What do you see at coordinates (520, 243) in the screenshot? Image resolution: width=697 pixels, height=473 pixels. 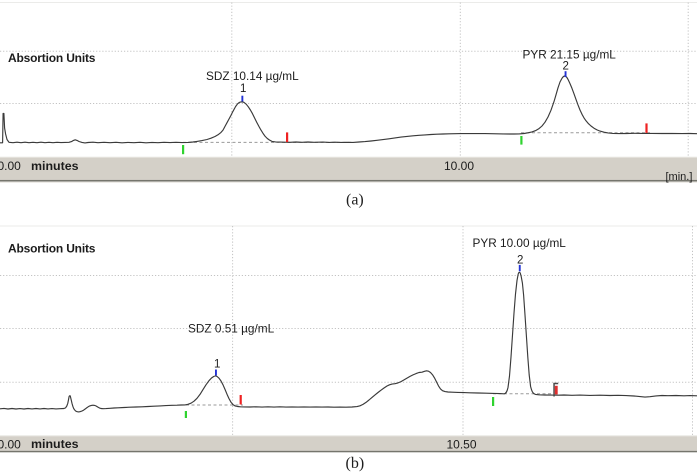 I see `svg-text: PYR 10.00 µg/mL` at bounding box center [520, 243].